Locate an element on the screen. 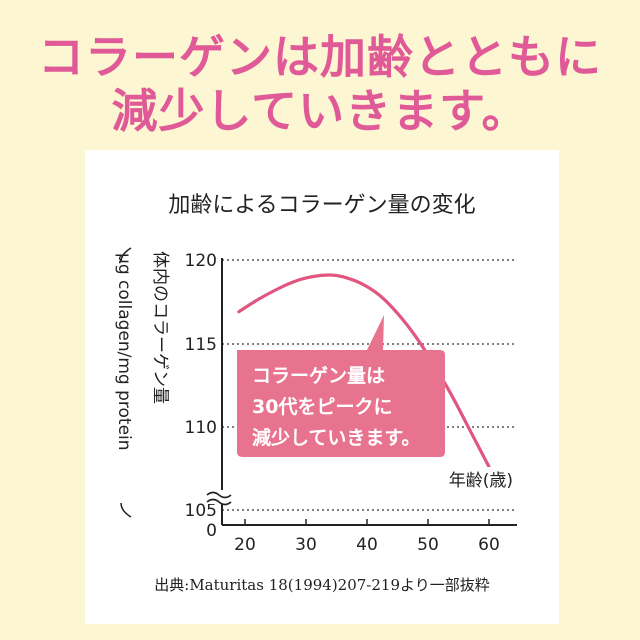 The width and height of the screenshot is (640, 640). headline-line-1: コラーゲンは加齢とともに is located at coordinates (320, 57).